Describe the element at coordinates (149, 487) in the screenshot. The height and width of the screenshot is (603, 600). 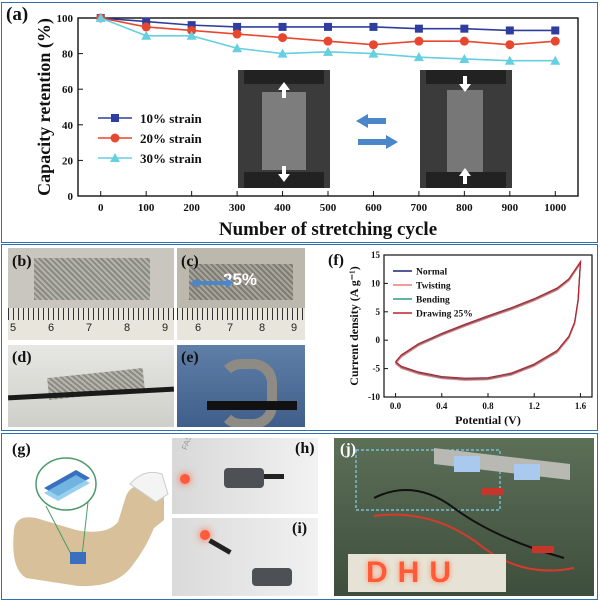
I see `sleeve` at that location.